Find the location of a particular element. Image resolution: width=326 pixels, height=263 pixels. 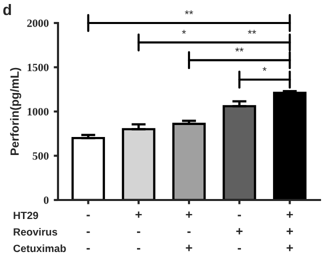

y-tick-label: 1500 is located at coordinates (38, 68).